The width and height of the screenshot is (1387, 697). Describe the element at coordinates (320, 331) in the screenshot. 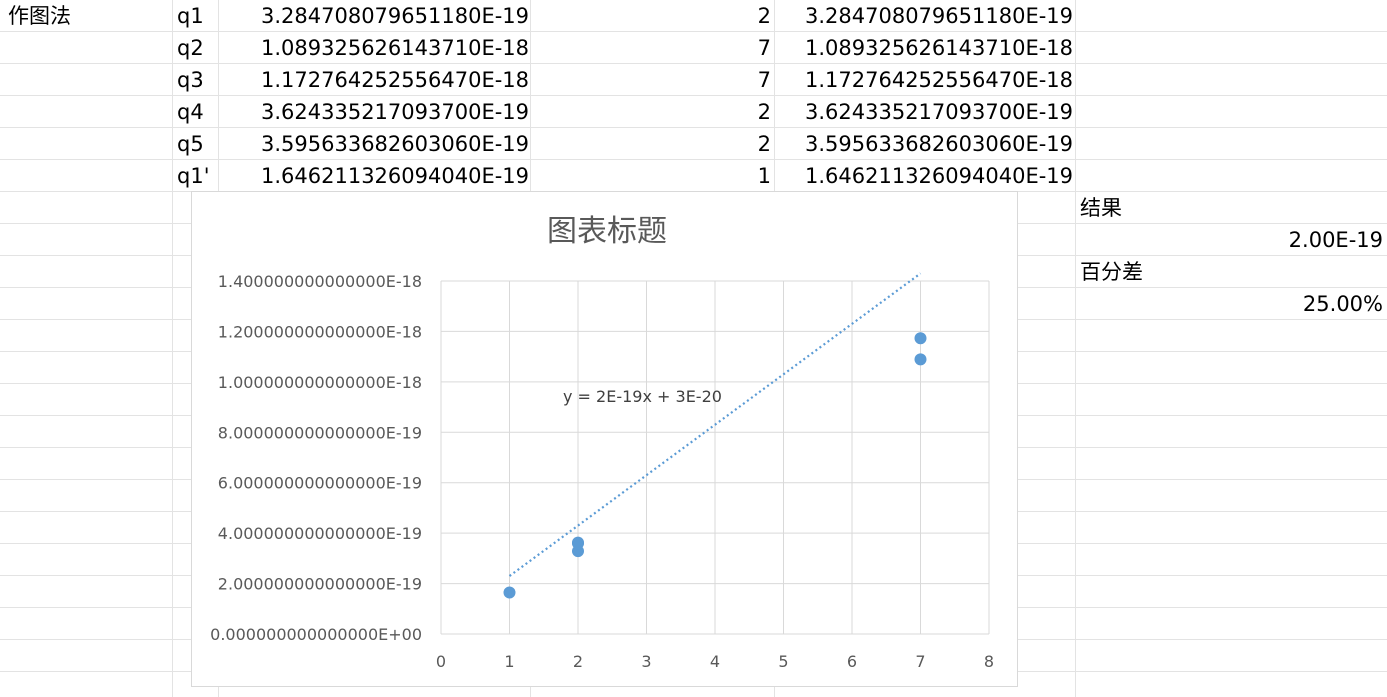

I see `y-tick-label: 1.200000000000000E-18` at that location.